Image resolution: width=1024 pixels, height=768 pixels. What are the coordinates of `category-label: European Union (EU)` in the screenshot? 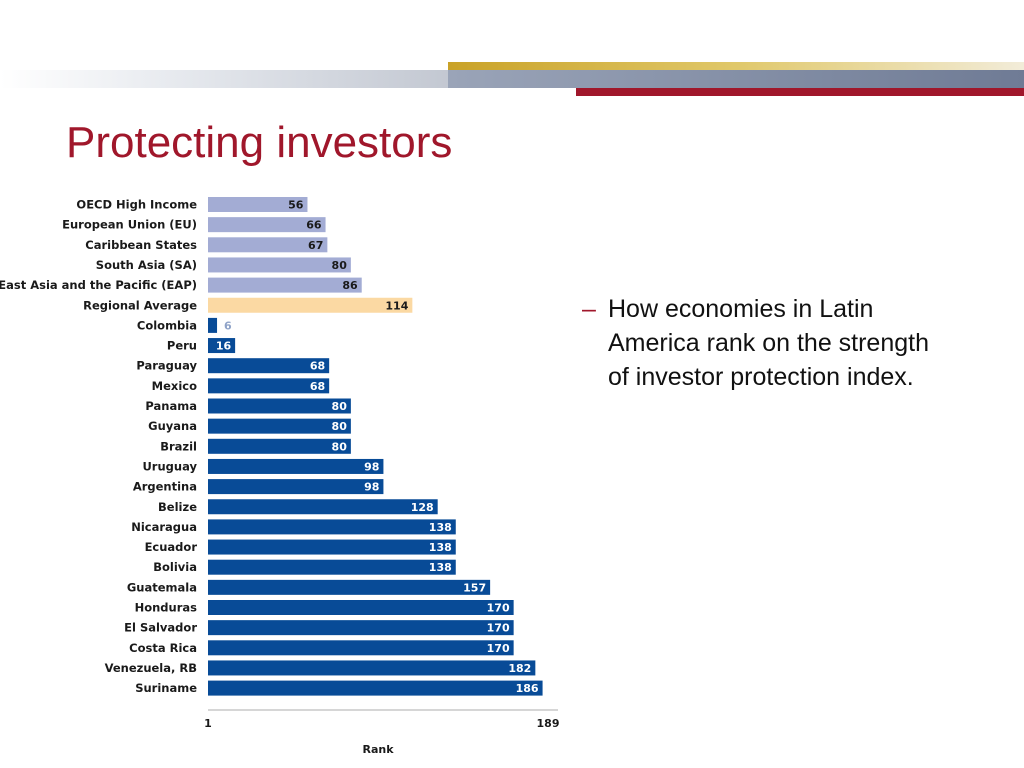 It's located at (129, 225).